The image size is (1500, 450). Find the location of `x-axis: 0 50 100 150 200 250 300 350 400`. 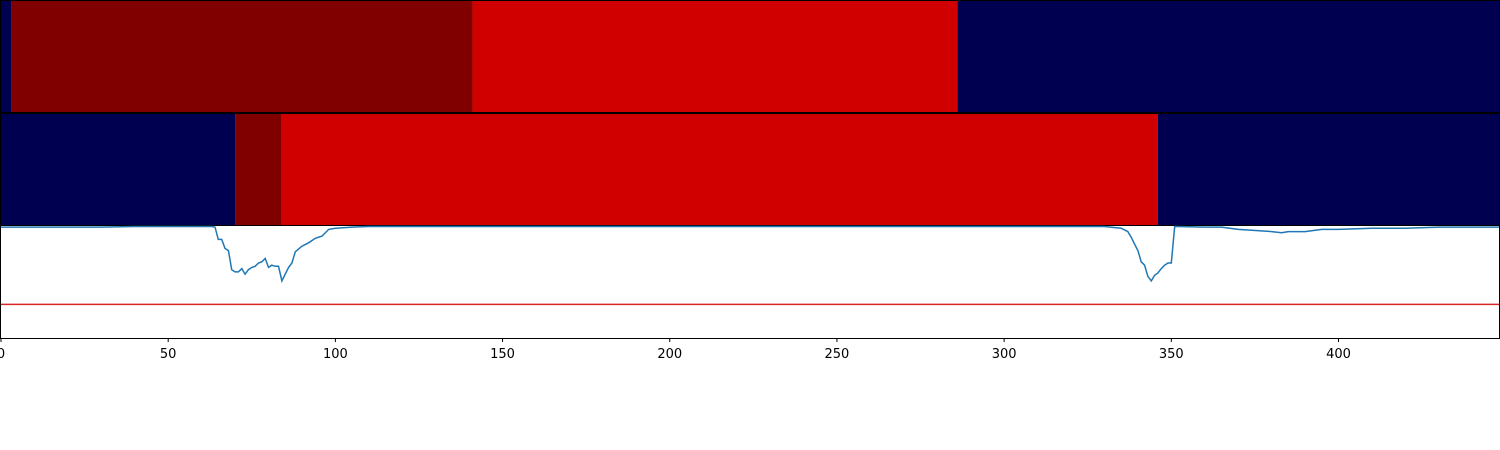

x-axis: 0 50 100 150 200 250 300 350 400 is located at coordinates (675, 350).